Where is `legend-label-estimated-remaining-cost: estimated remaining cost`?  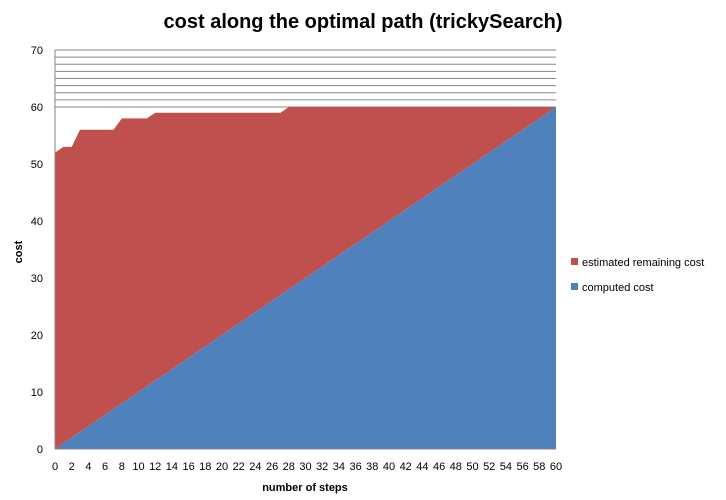 legend-label-estimated-remaining-cost: estimated remaining cost is located at coordinates (643, 263).